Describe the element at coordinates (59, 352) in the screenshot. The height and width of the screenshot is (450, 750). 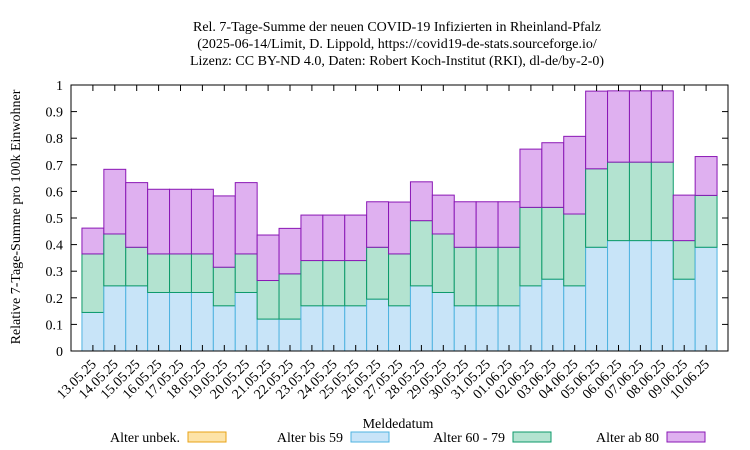
I see `y-tick-label-0: 0` at that location.